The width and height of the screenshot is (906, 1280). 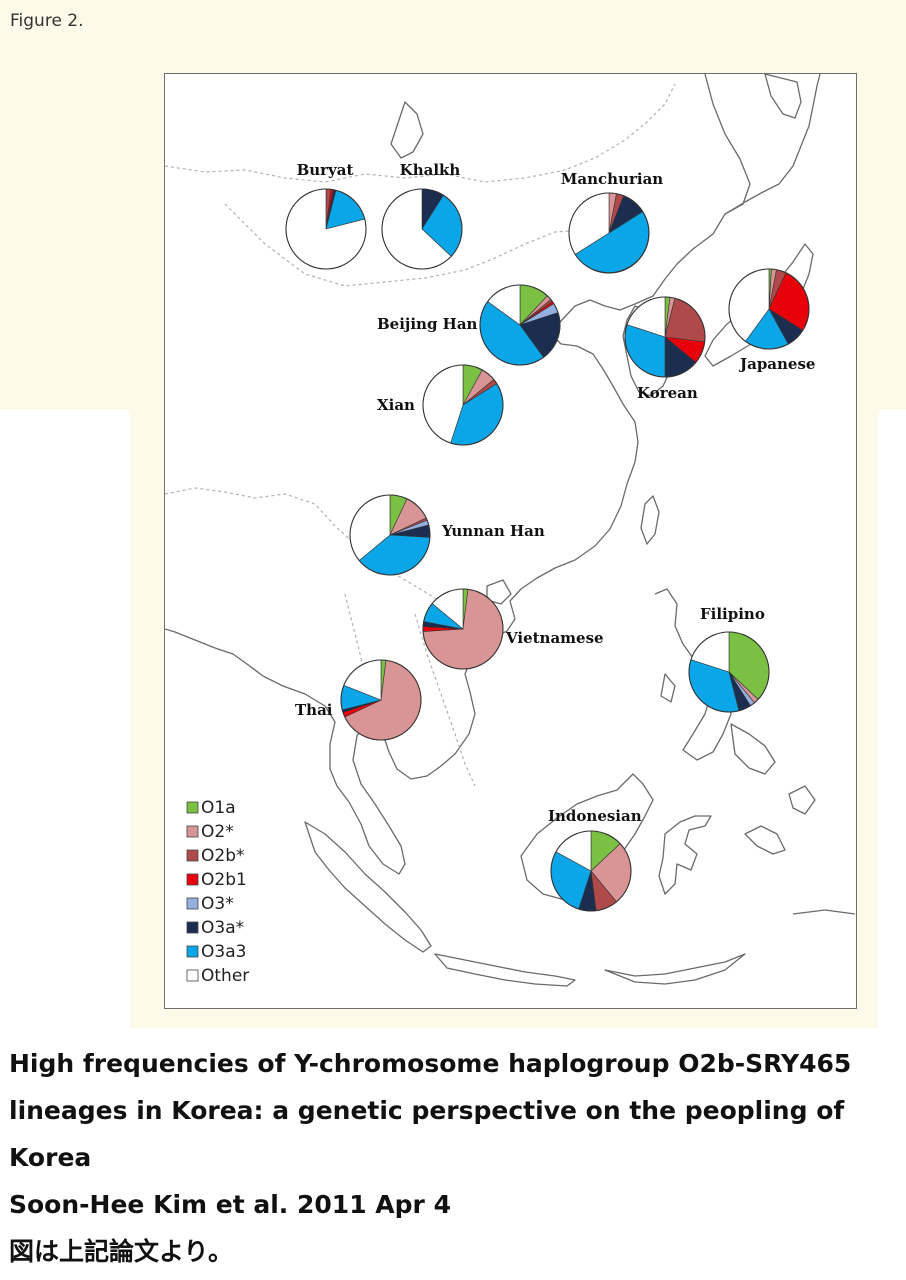 I want to click on legend-swatch-o3a, so click(x=192, y=927).